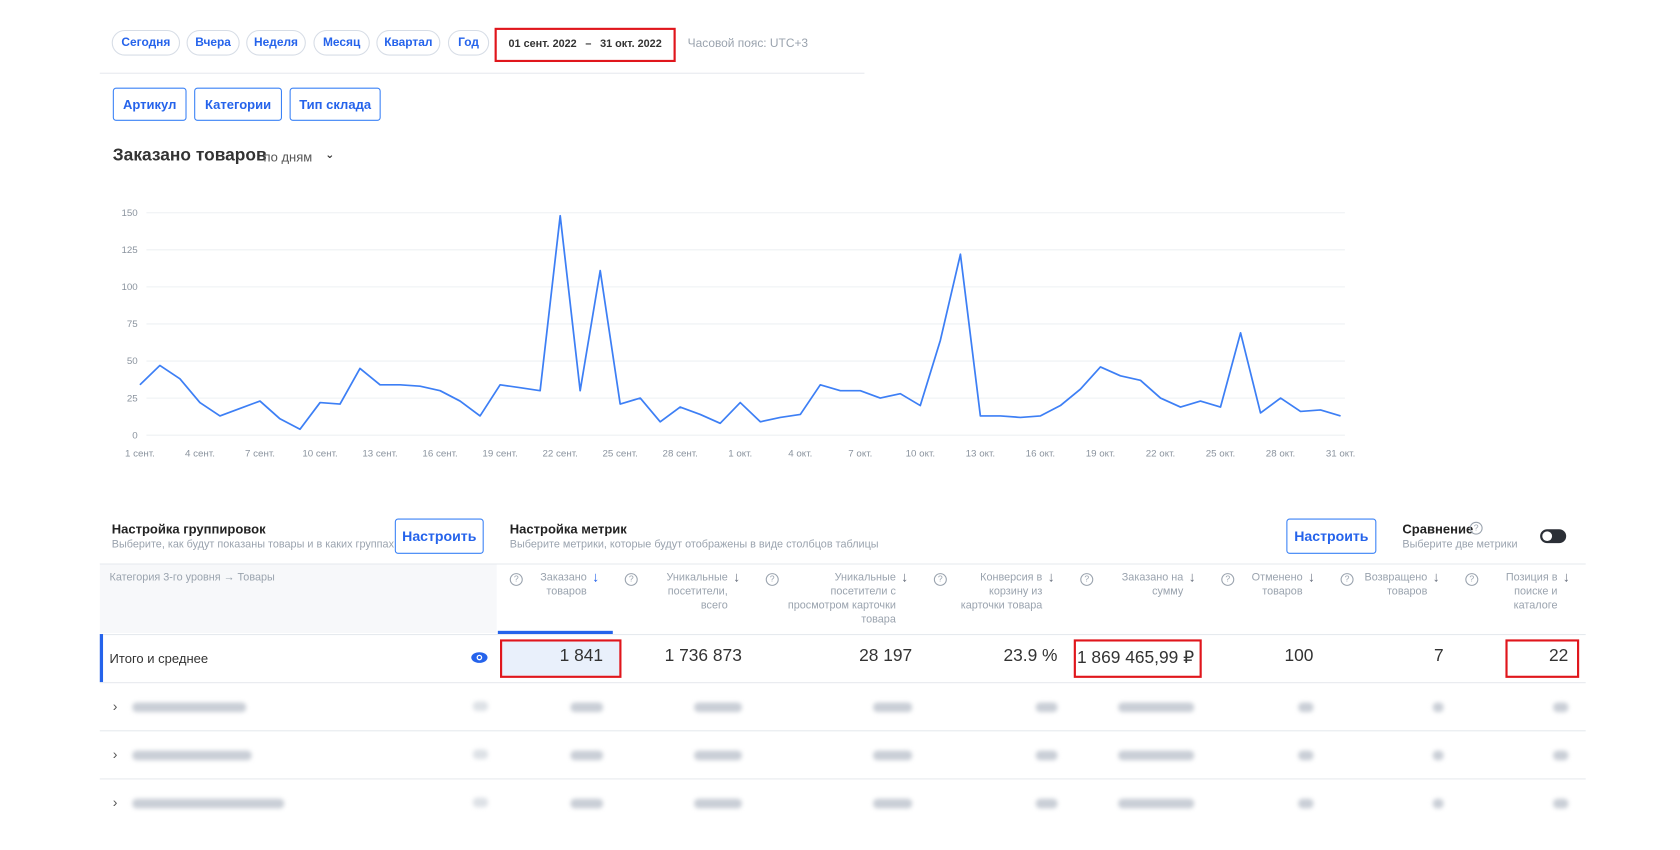 This screenshot has width=1680, height=850. I want to click on toggle-knob, so click(1547, 536).